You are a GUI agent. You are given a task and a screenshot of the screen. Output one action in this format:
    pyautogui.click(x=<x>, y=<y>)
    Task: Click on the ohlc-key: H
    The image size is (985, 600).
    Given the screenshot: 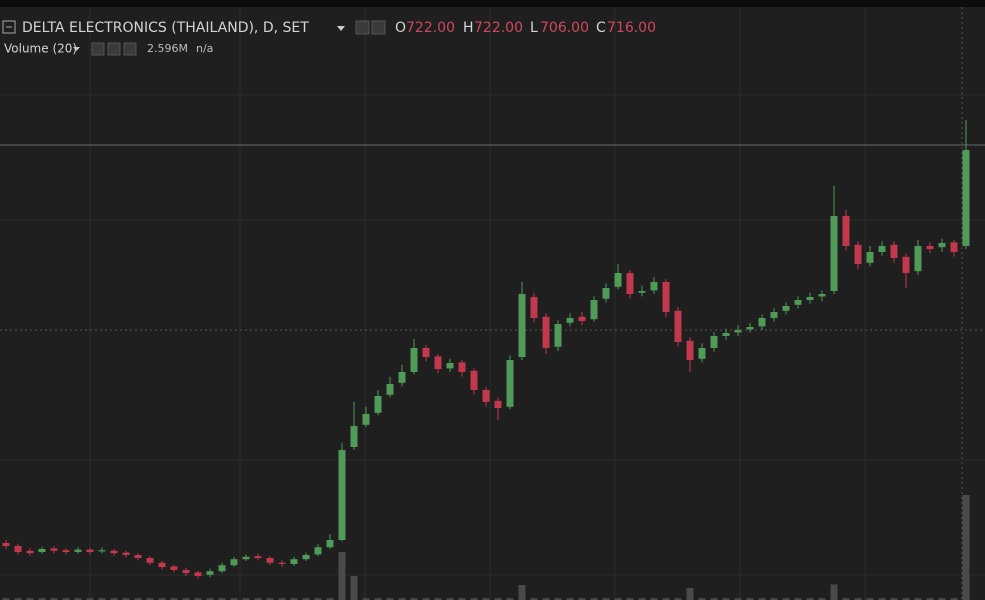 What is the action you would take?
    pyautogui.click(x=468, y=28)
    